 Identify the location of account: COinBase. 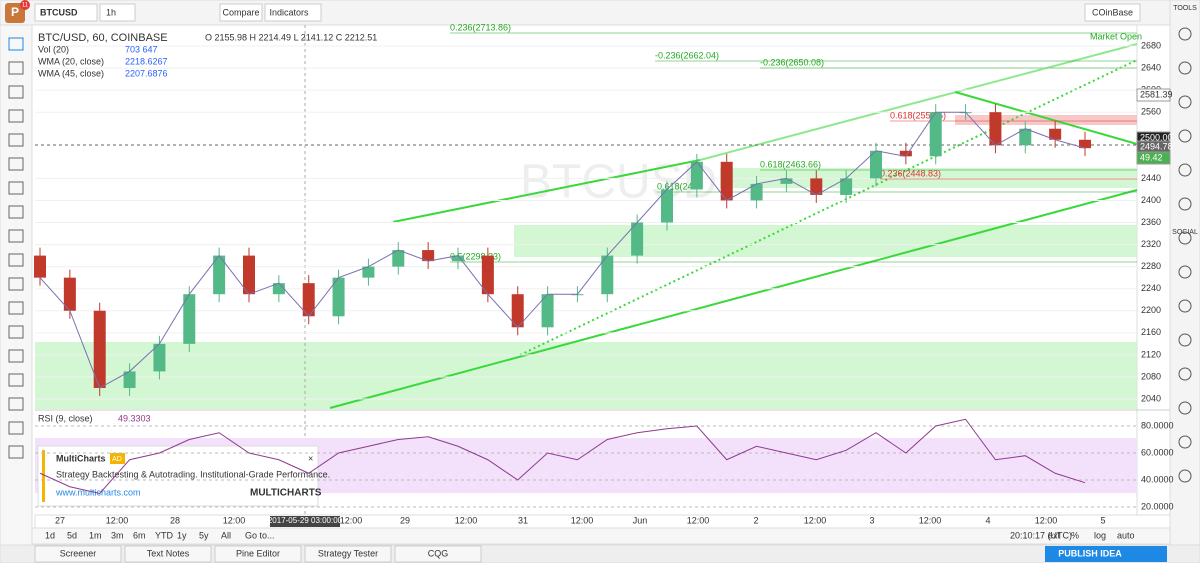
(1112, 12).